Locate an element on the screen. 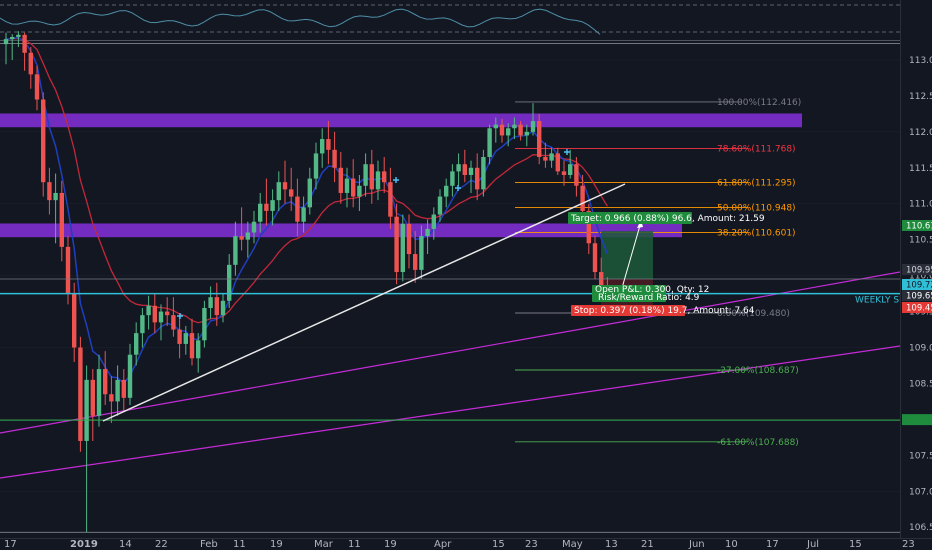 This screenshot has height=550, width=932. fib-level-label: 0.00%(109.480) is located at coordinates (753, 314).